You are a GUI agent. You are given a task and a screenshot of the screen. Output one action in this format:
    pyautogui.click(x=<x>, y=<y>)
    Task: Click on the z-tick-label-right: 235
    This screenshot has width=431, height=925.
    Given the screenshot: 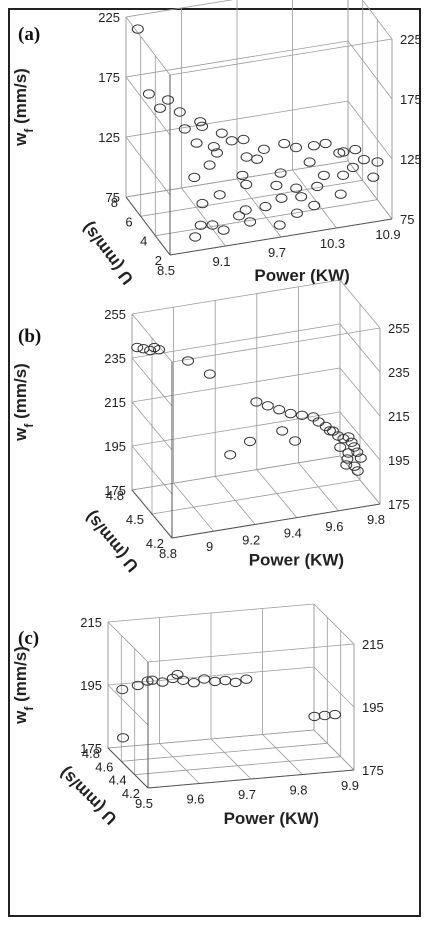 What is the action you would take?
    pyautogui.click(x=399, y=372)
    